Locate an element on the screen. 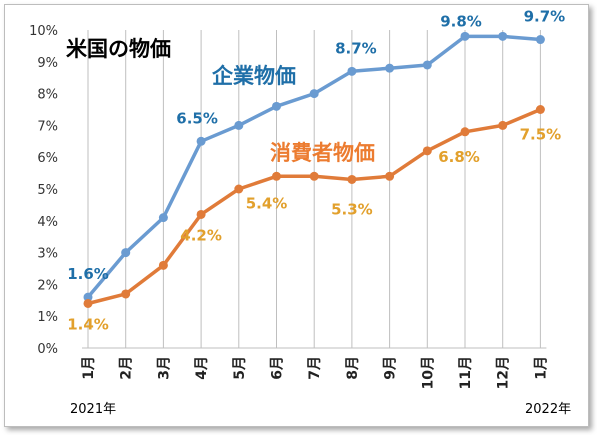  data-label: 7.5% is located at coordinates (541, 135).